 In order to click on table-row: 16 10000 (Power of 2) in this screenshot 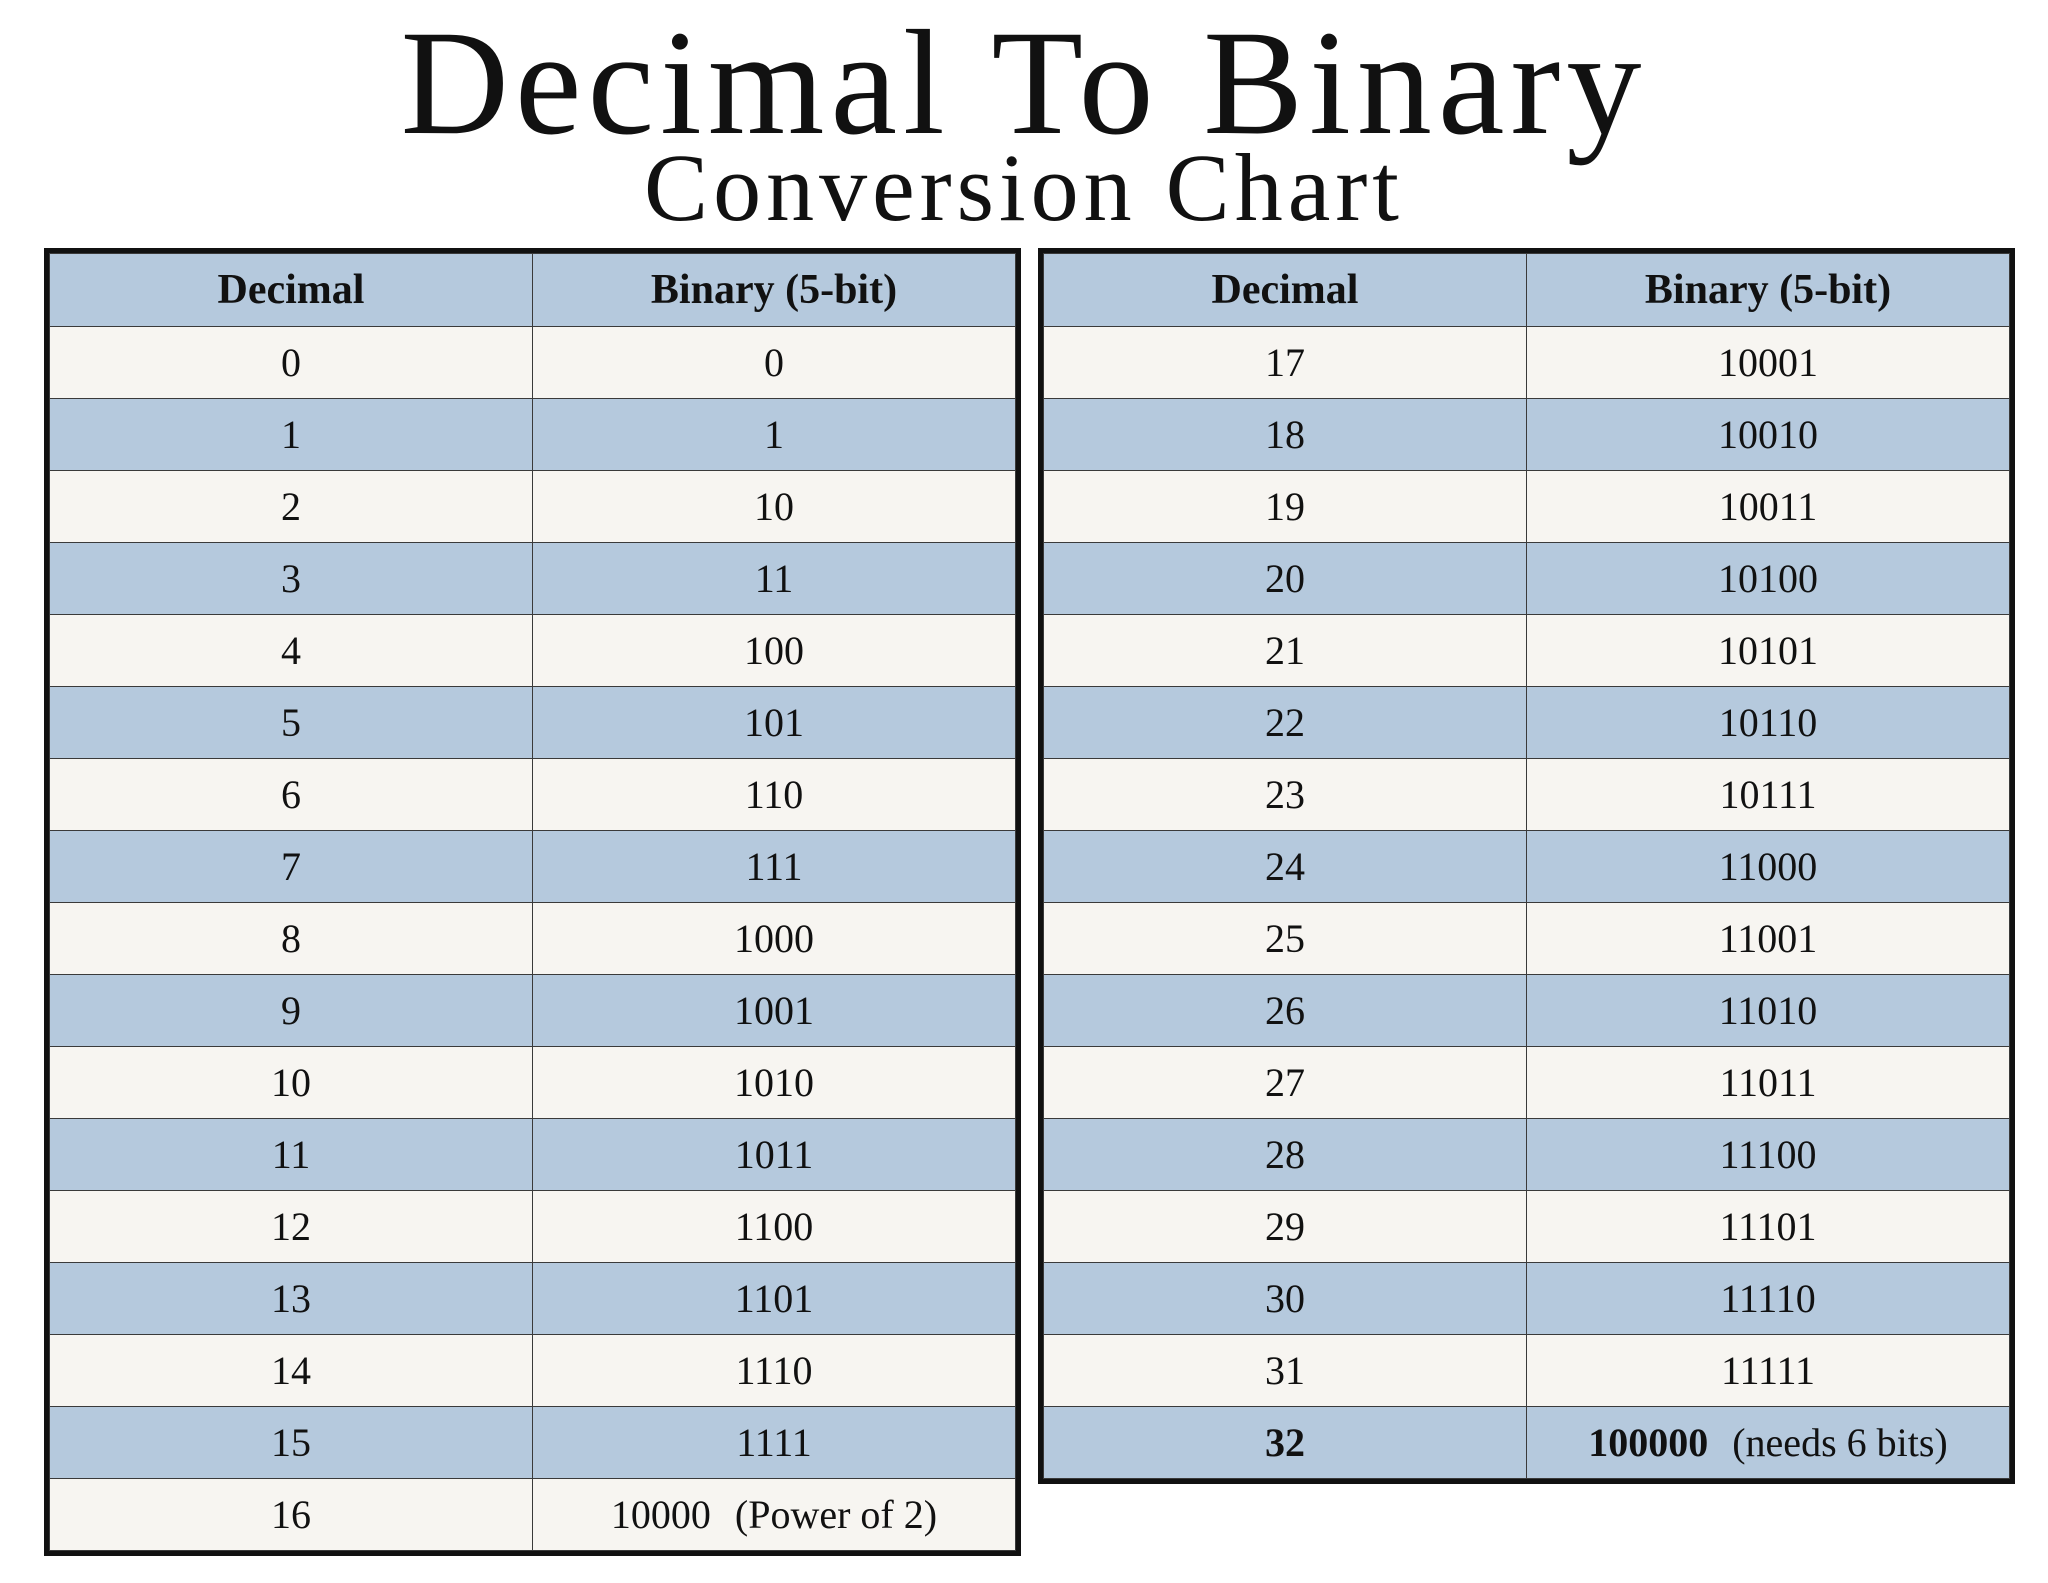, I will do `click(532, 1514)`.